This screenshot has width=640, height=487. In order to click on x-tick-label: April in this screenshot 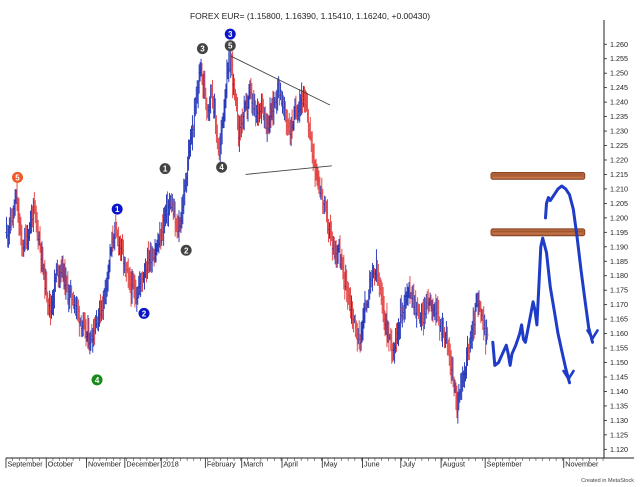, I will do `click(291, 464)`.